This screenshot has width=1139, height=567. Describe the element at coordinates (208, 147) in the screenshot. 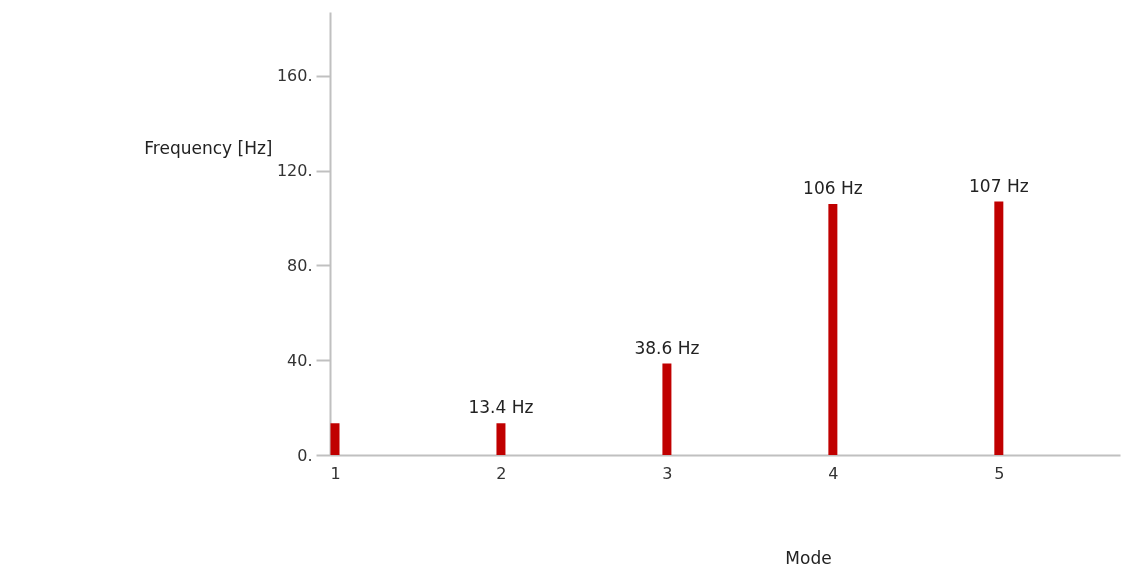

I see `y-axis-title: Frequency [Hz]` at that location.